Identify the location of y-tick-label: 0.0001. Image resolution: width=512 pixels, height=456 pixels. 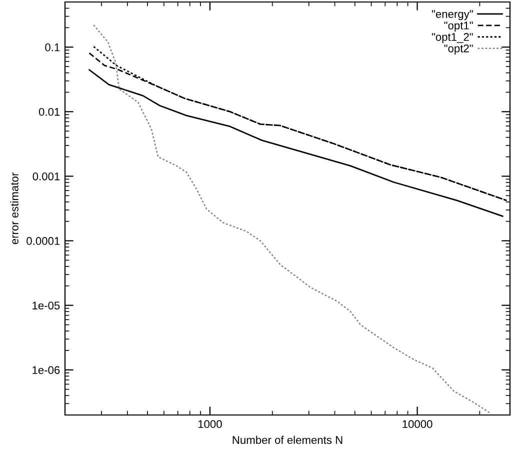
(43, 241).